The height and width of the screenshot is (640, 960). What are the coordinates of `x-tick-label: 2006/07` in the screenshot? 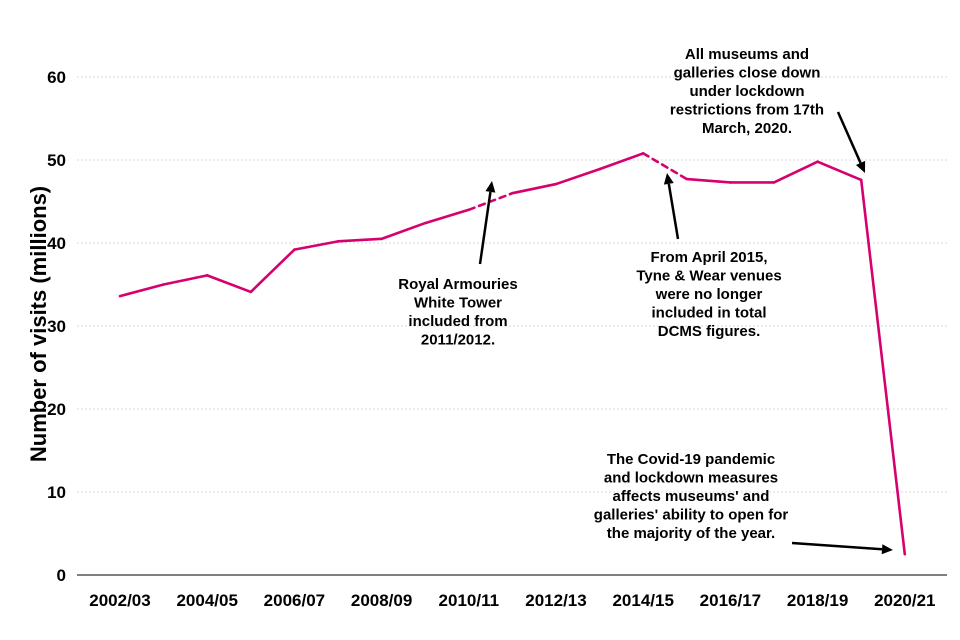 It's located at (294, 600).